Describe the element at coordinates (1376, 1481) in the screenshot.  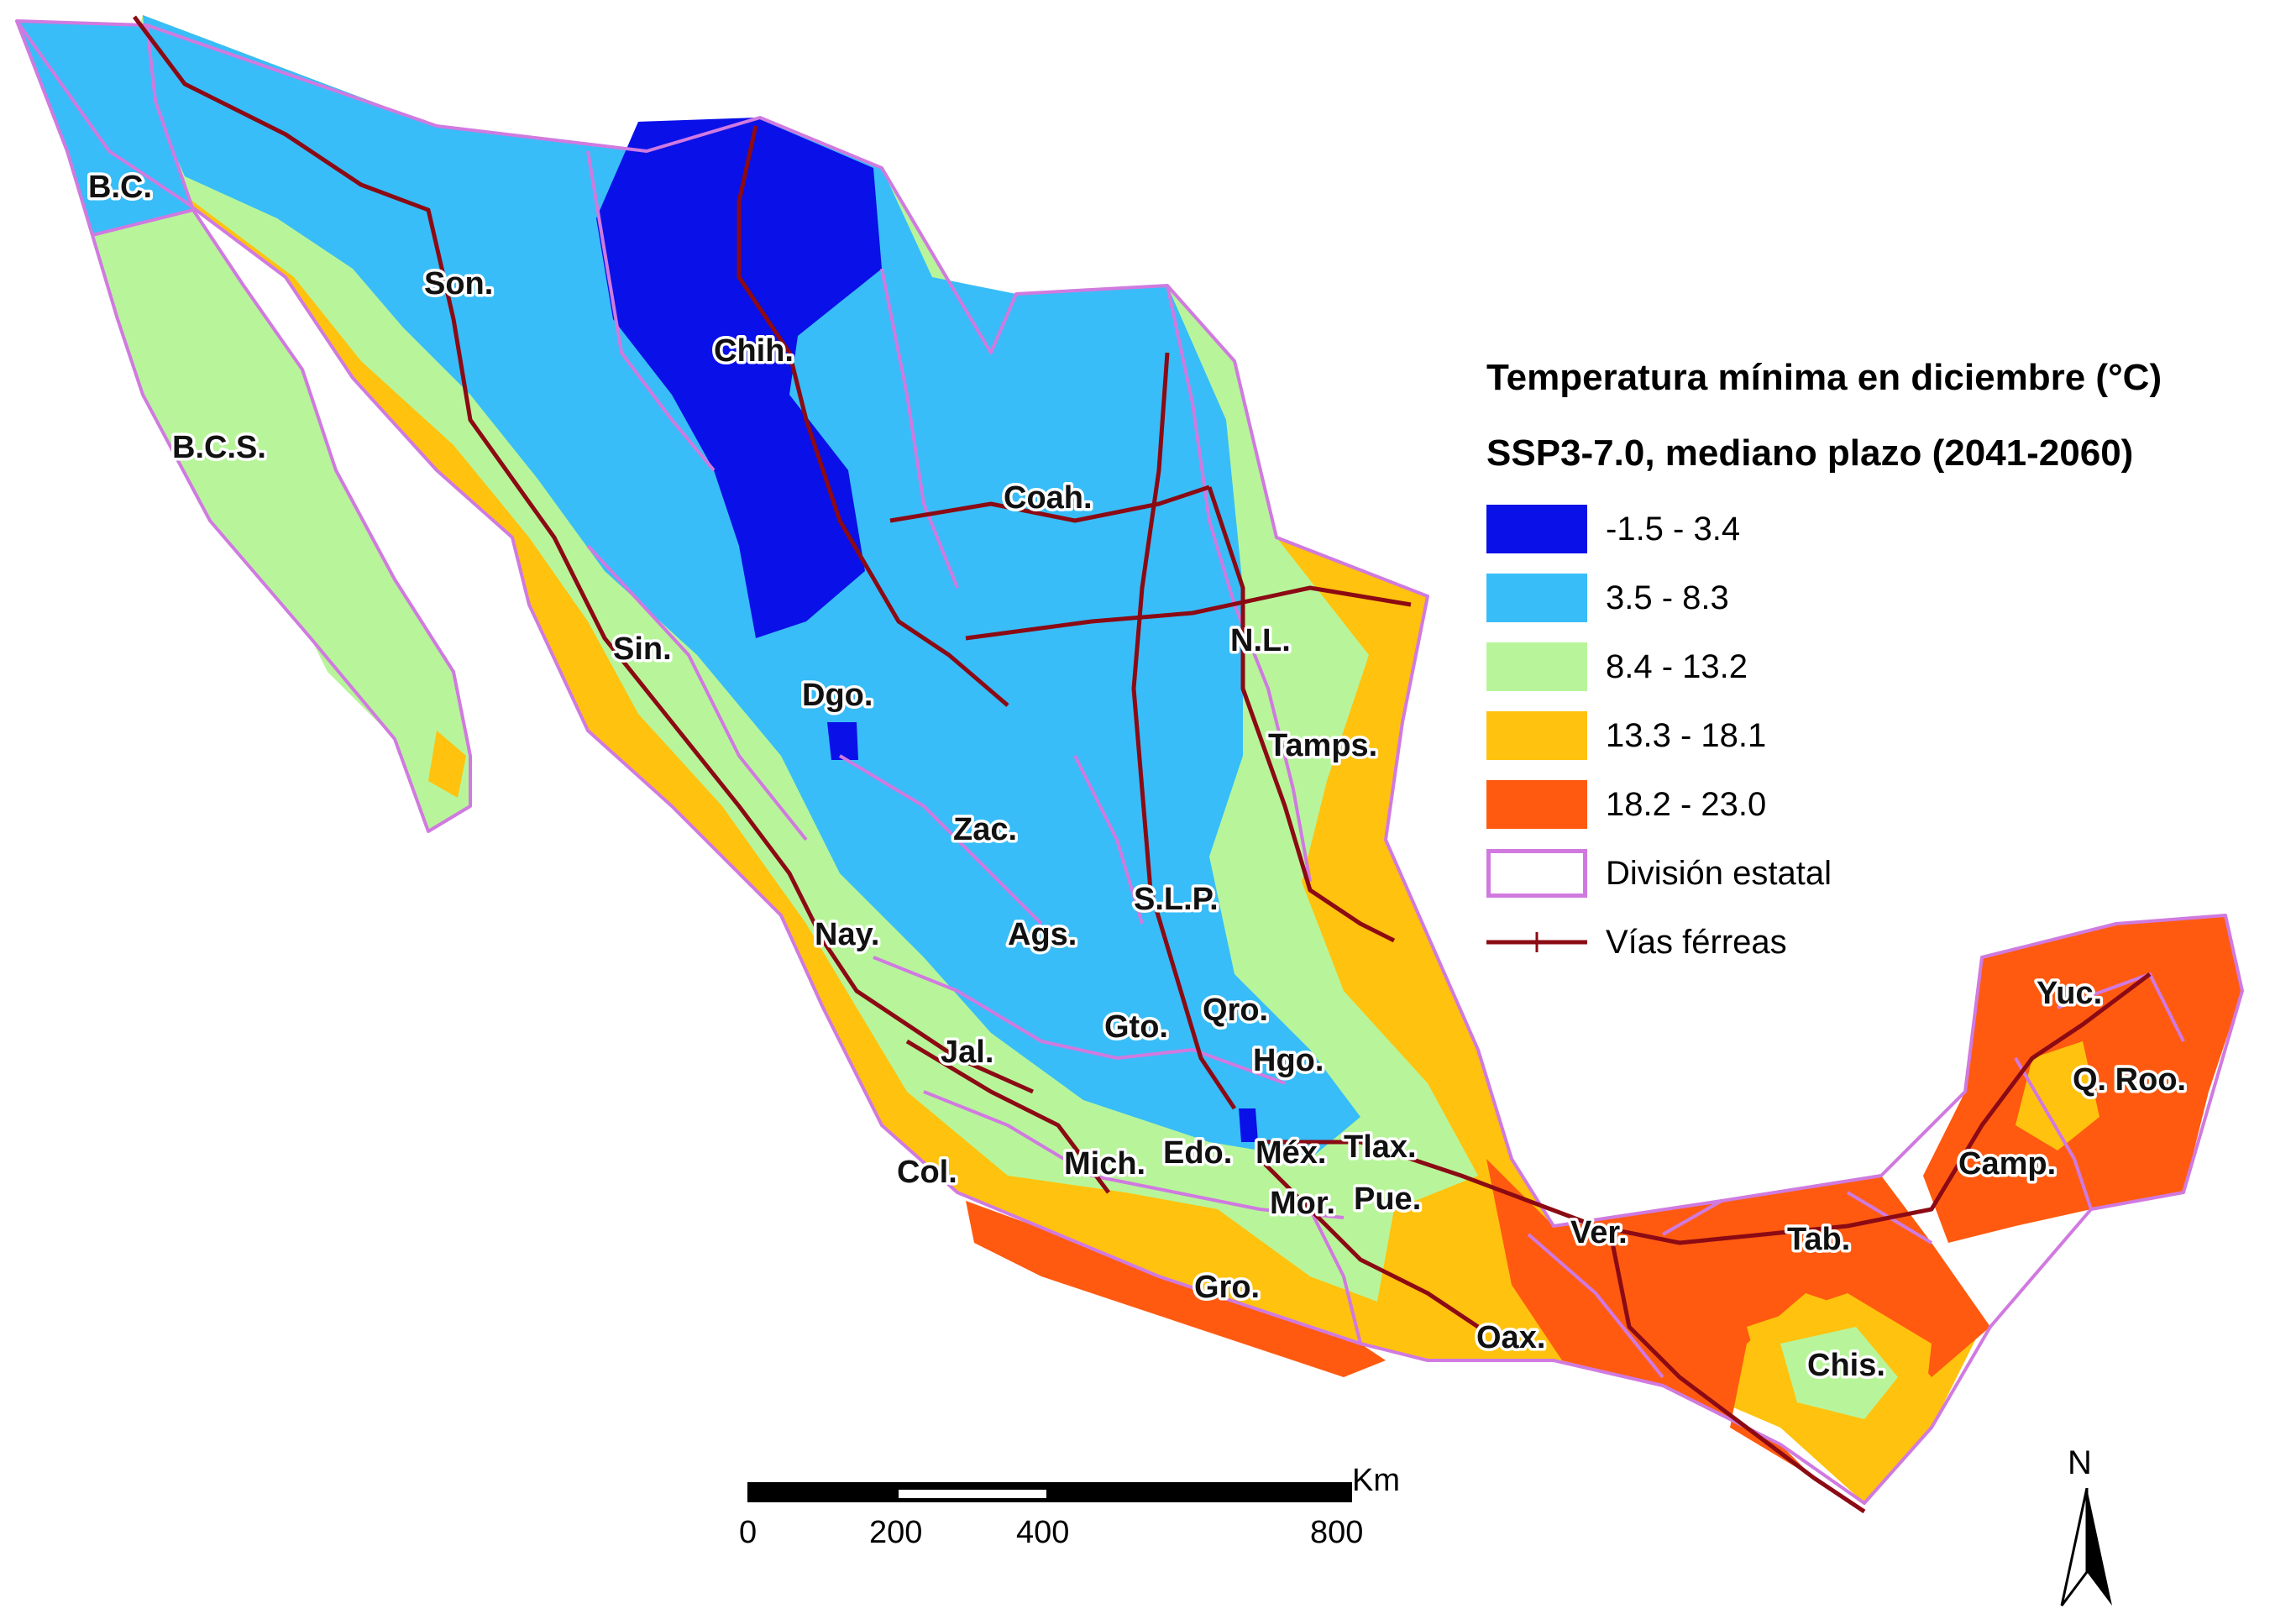
I see `scale-unit: Km` at that location.